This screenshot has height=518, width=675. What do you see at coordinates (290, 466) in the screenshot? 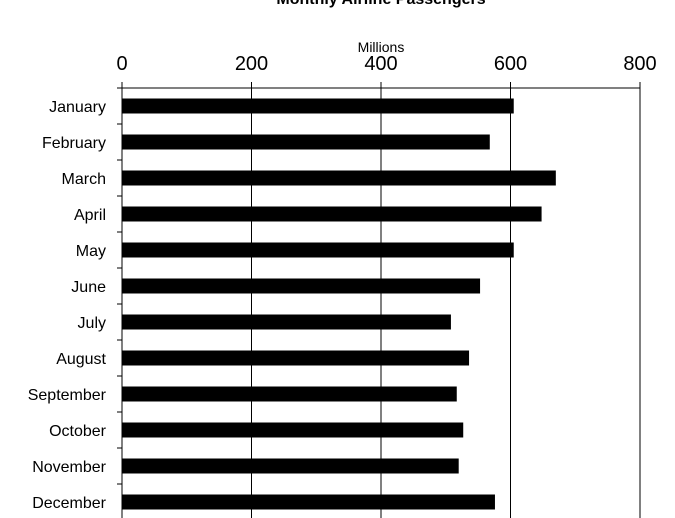
I see `bar-november` at bounding box center [290, 466].